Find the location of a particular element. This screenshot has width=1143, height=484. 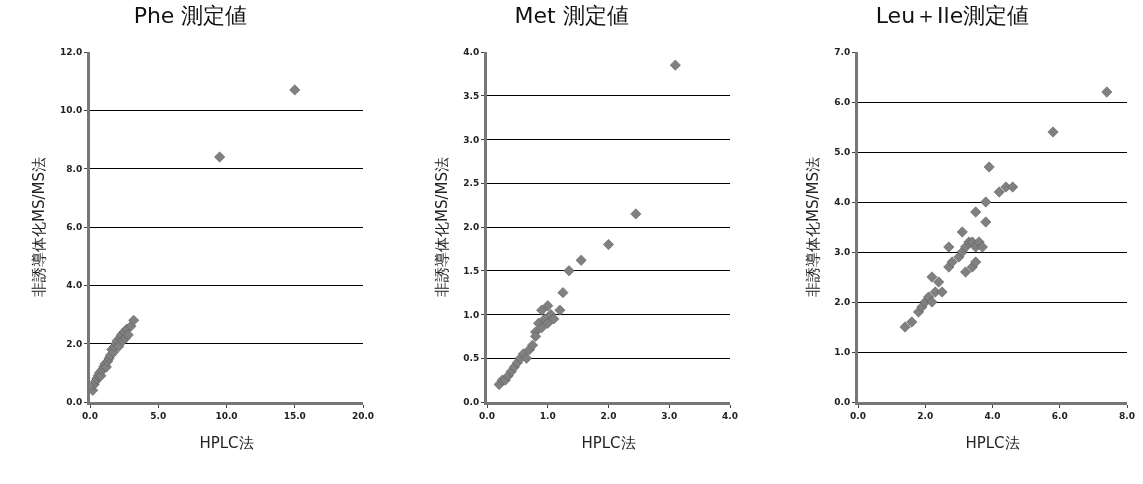

x-tick-label: 5.0 is located at coordinates (158, 415).